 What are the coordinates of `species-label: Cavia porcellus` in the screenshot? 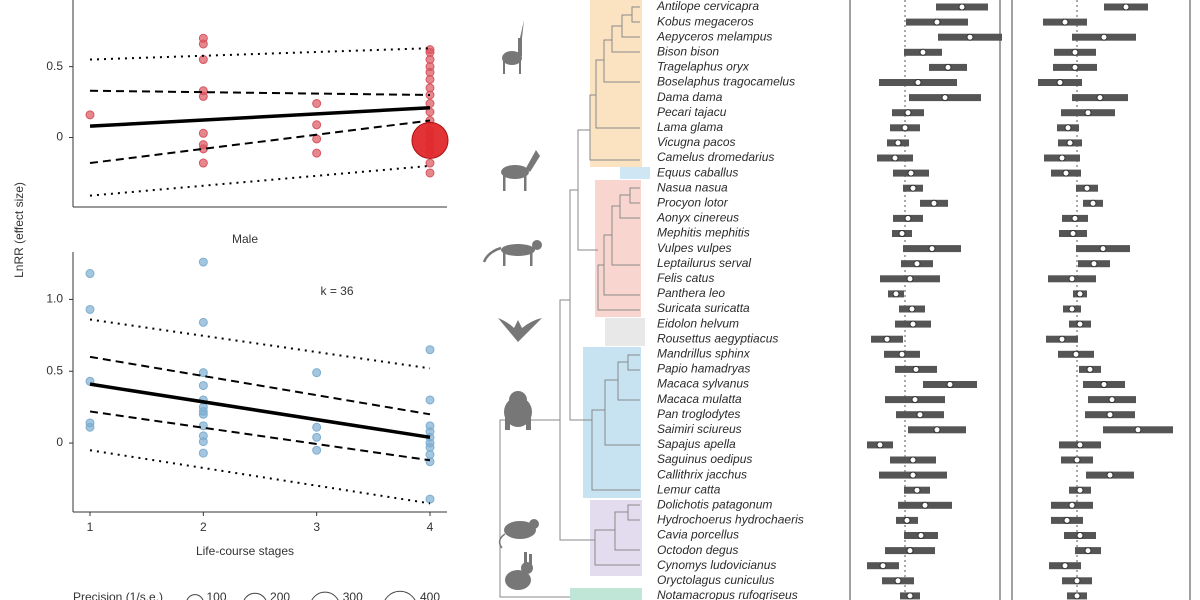 It's located at (698, 535).